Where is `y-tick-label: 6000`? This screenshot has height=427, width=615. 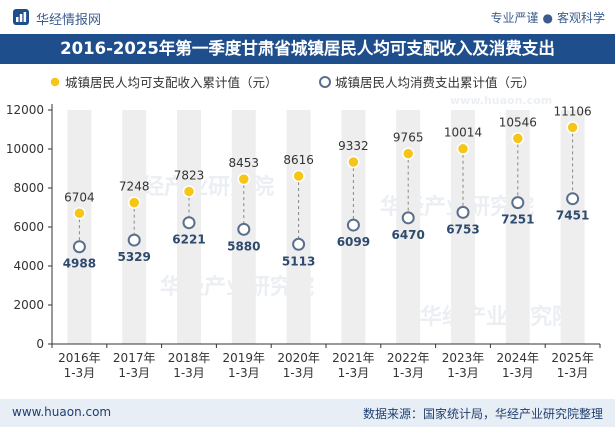
y-tick-label: 6000 is located at coordinates (28, 227).